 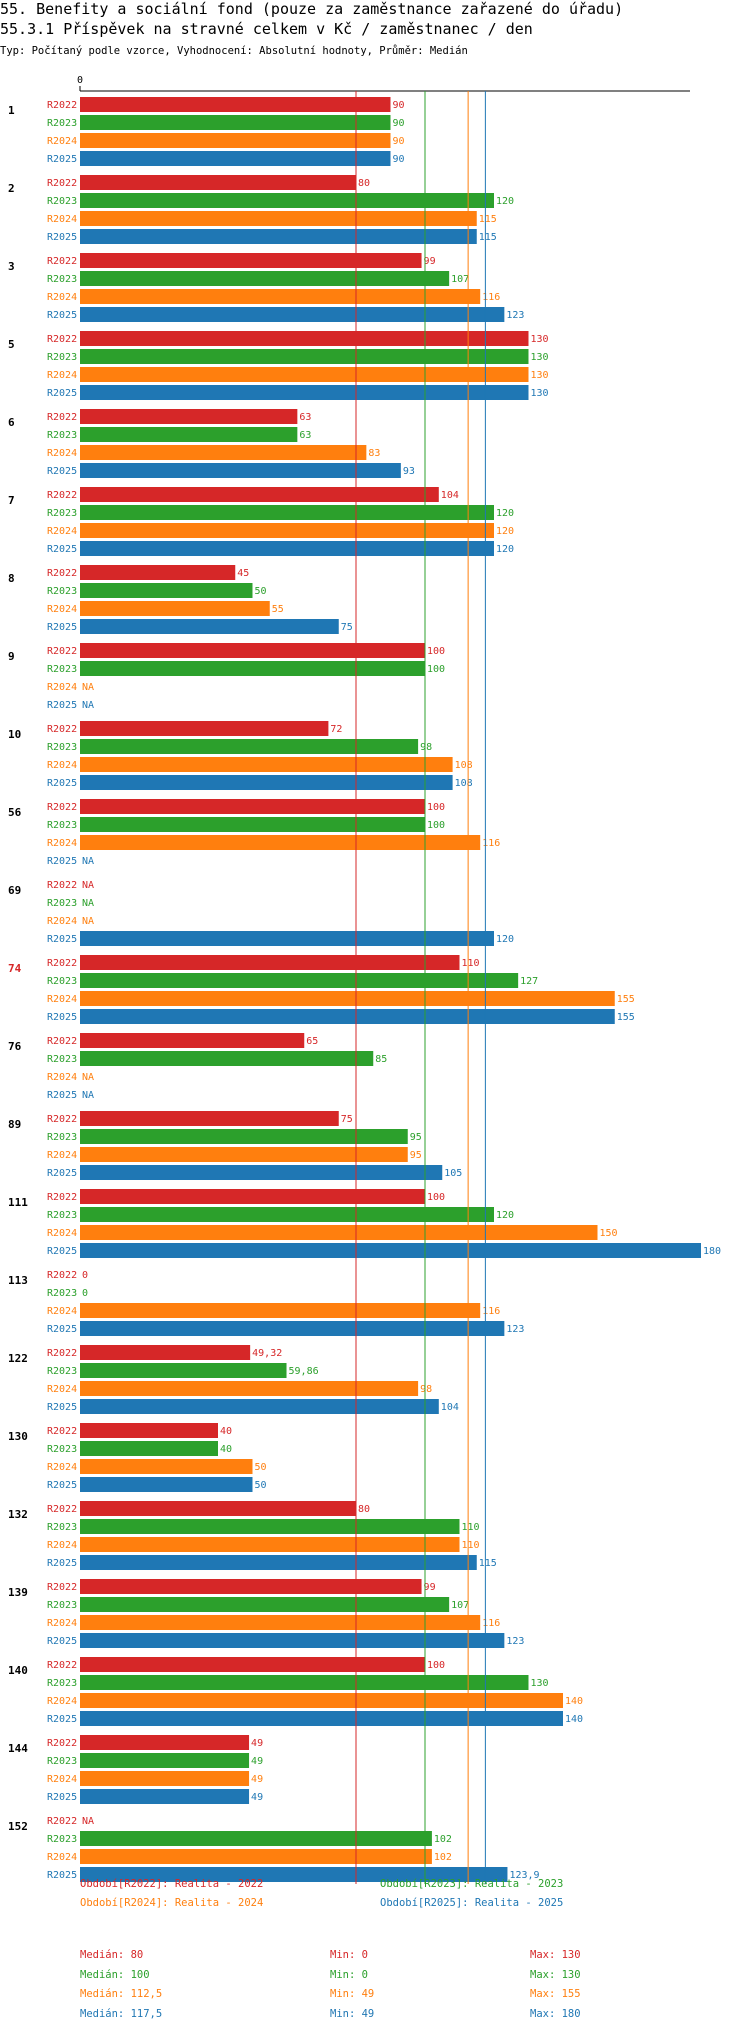 I want to click on series-label-113-R2025: R2025, so click(x=62, y=1329).